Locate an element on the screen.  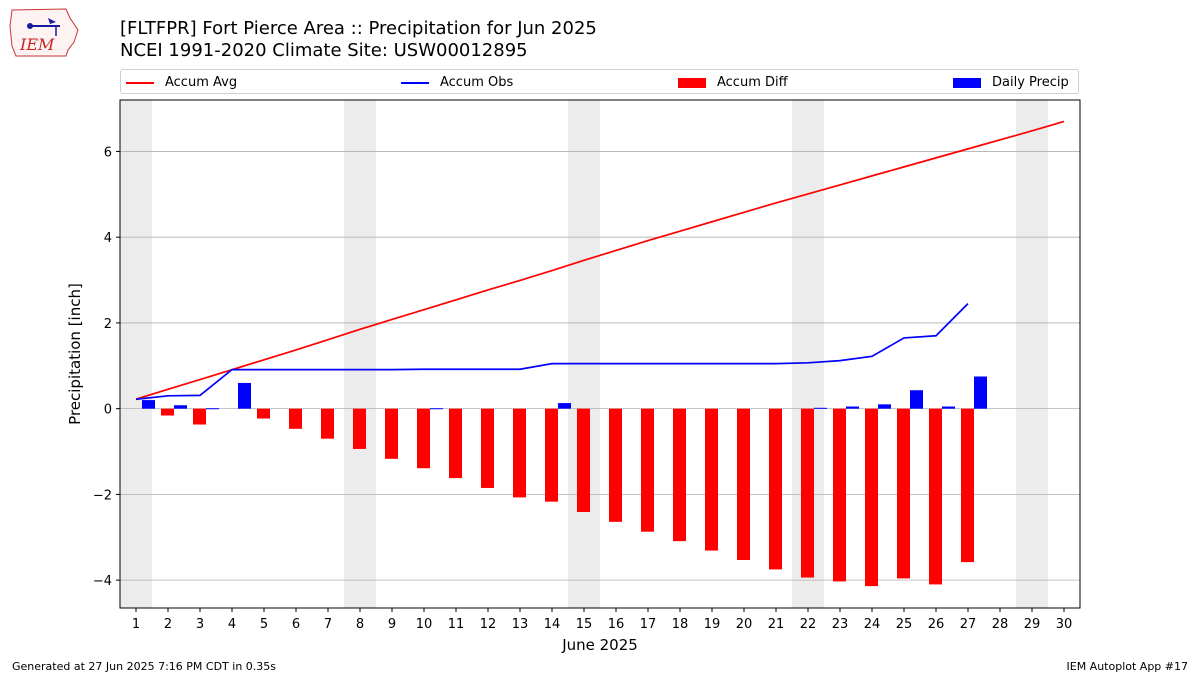
legend-swatch-accum-diff is located at coordinates (692, 82).